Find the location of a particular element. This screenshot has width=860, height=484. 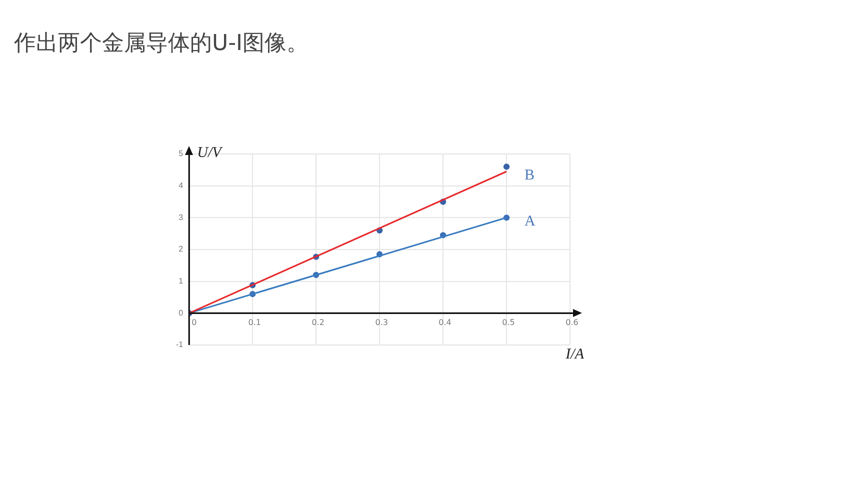

x-tick-label: 0.1 is located at coordinates (254, 323).